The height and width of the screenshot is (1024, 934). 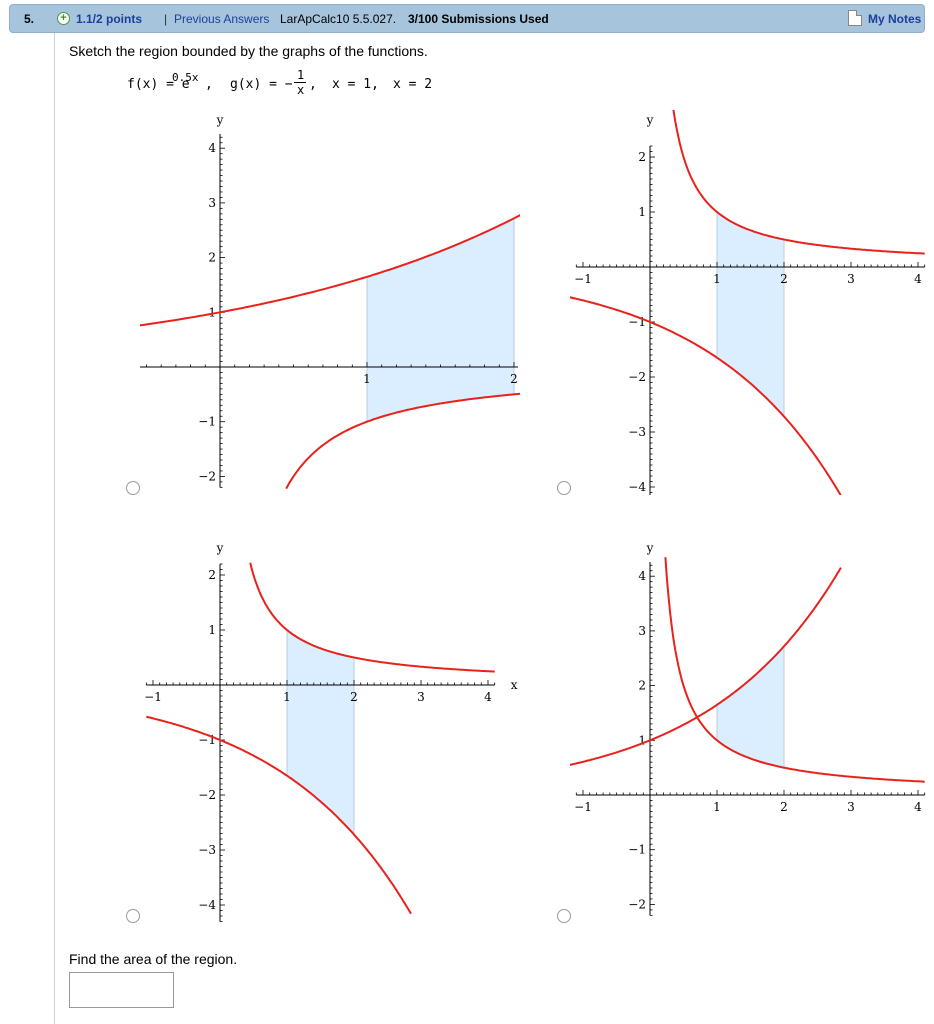 What do you see at coordinates (564, 916) in the screenshot?
I see `radio-option-d` at bounding box center [564, 916].